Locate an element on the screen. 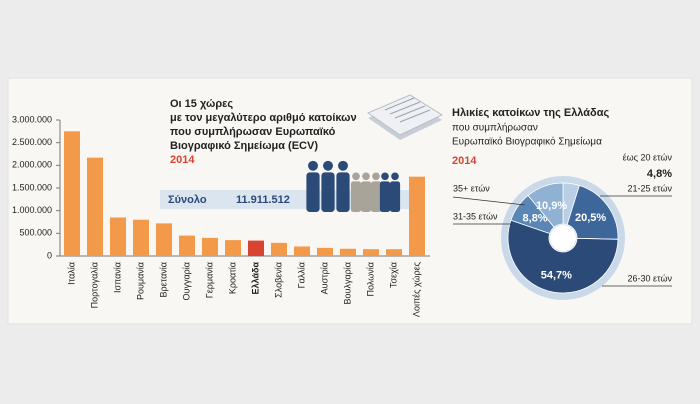 The width and height of the screenshot is (700, 404). x-tick-label: Γερμανία is located at coordinates (209, 280).